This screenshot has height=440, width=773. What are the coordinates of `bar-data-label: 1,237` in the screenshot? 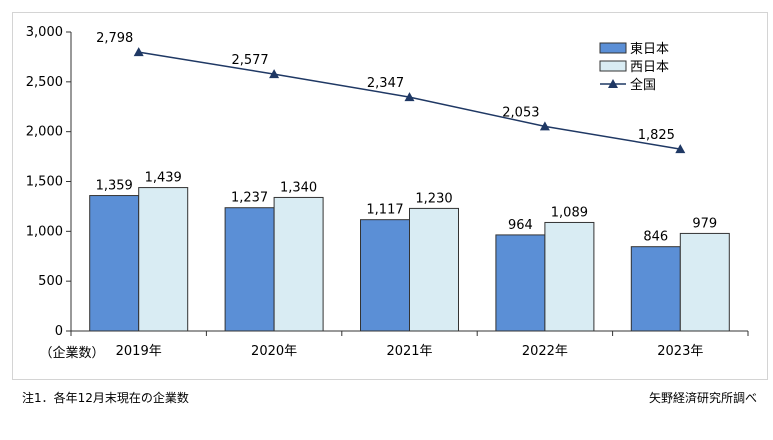 It's located at (249, 198).